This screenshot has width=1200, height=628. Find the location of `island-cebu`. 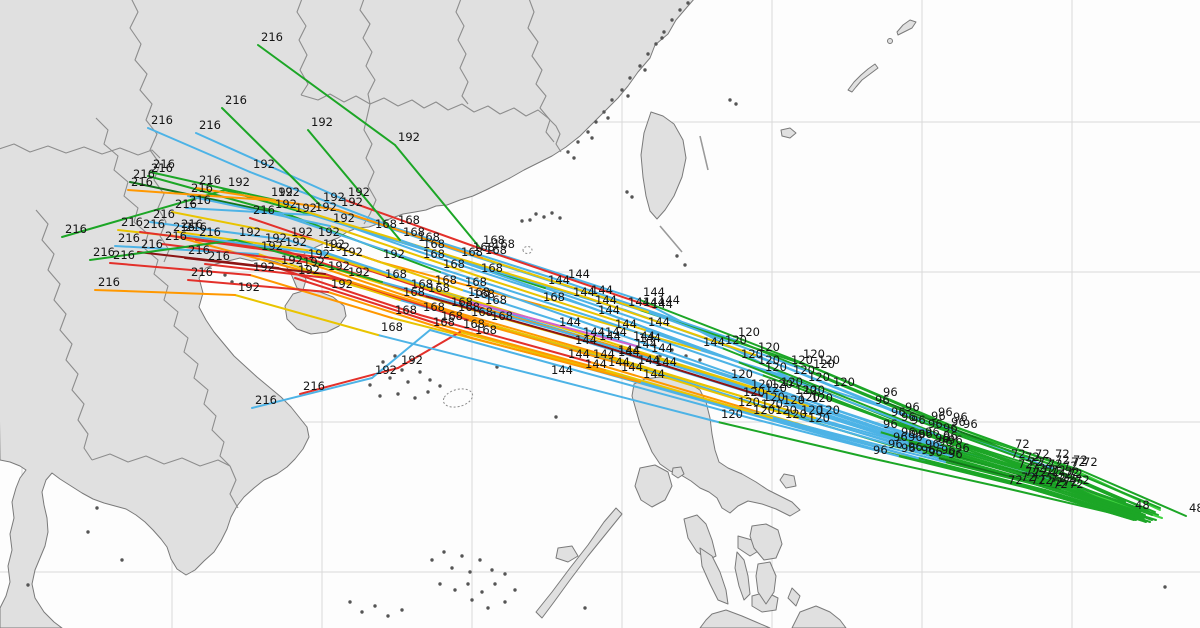

island-cebu is located at coordinates (742, 576).